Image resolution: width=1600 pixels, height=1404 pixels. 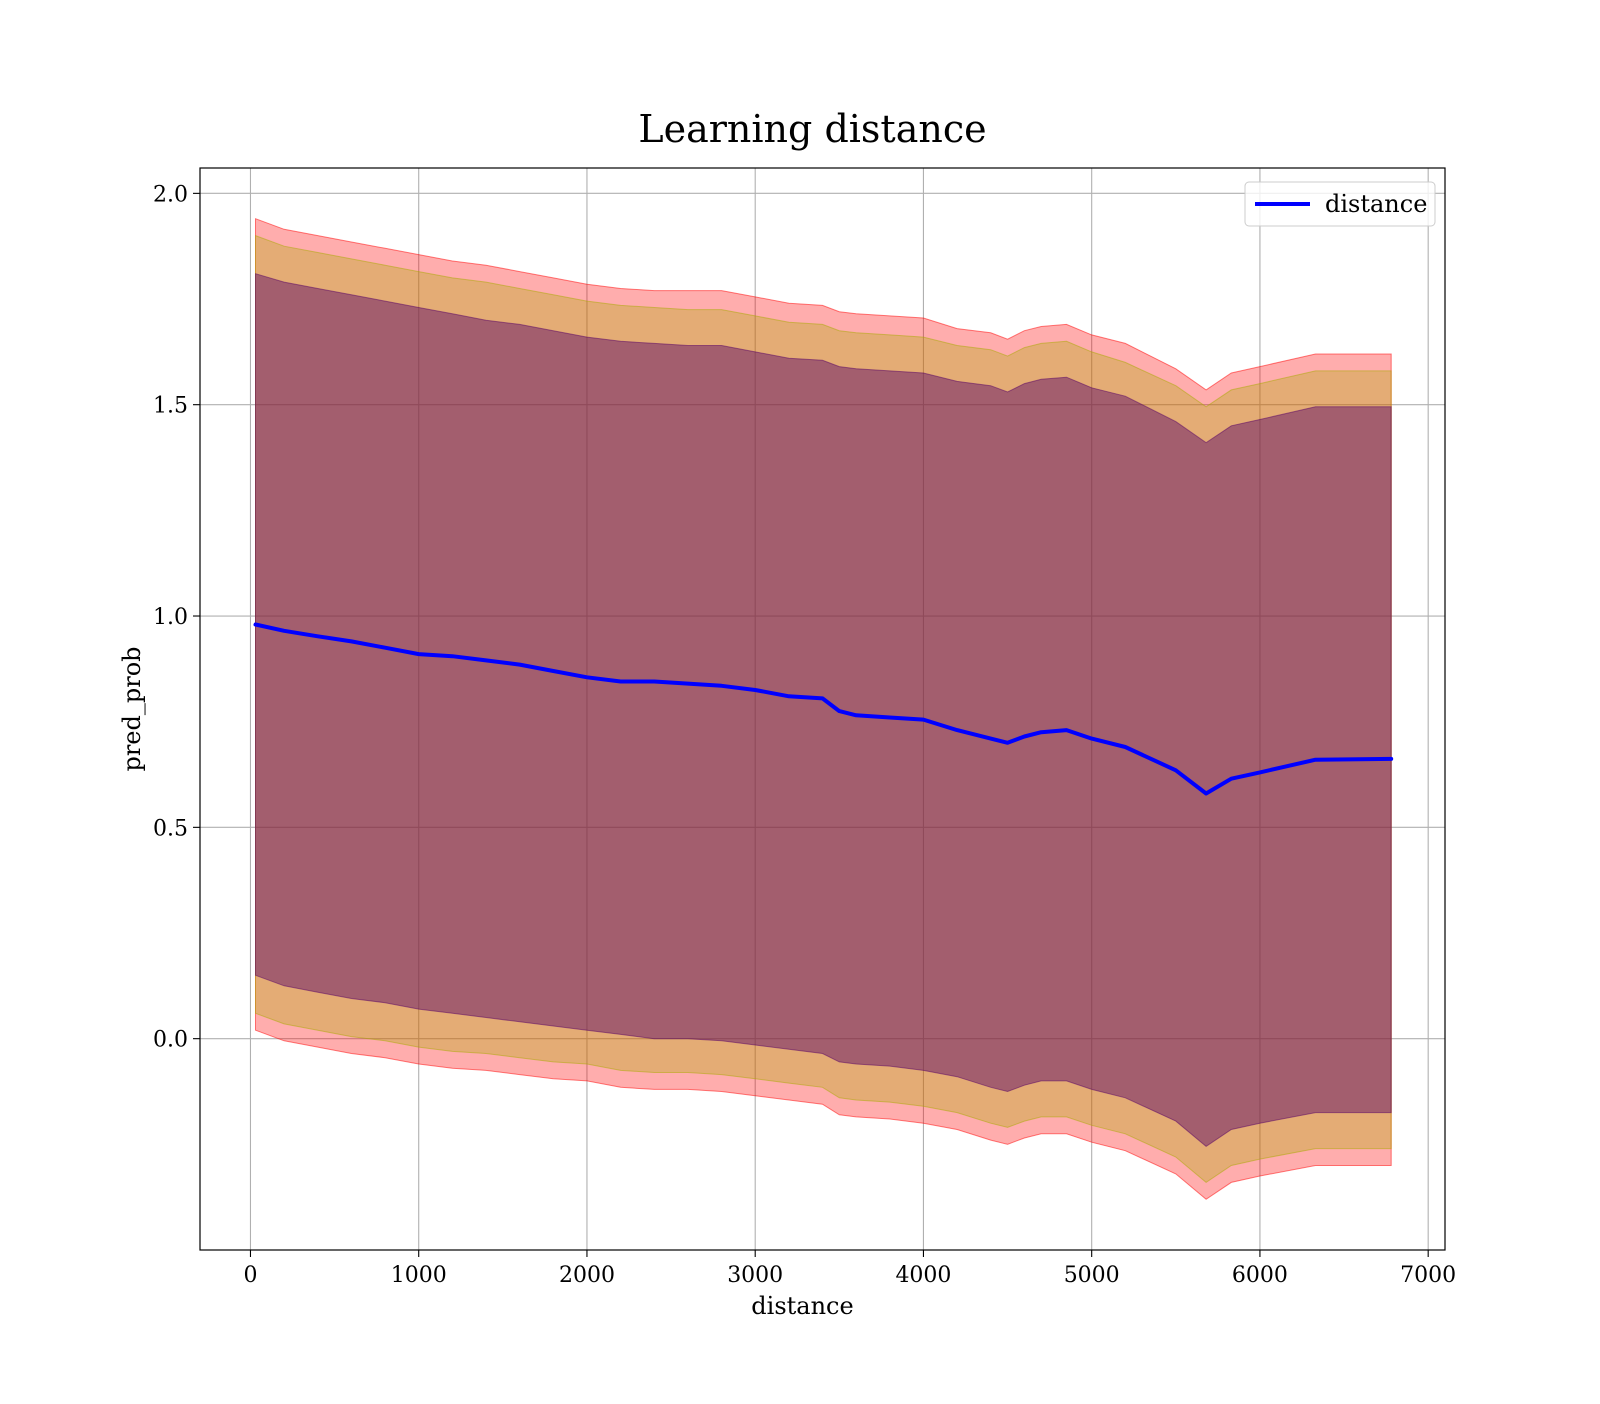 I want to click on x-tick-label: 5000, so click(x=1092, y=1275).